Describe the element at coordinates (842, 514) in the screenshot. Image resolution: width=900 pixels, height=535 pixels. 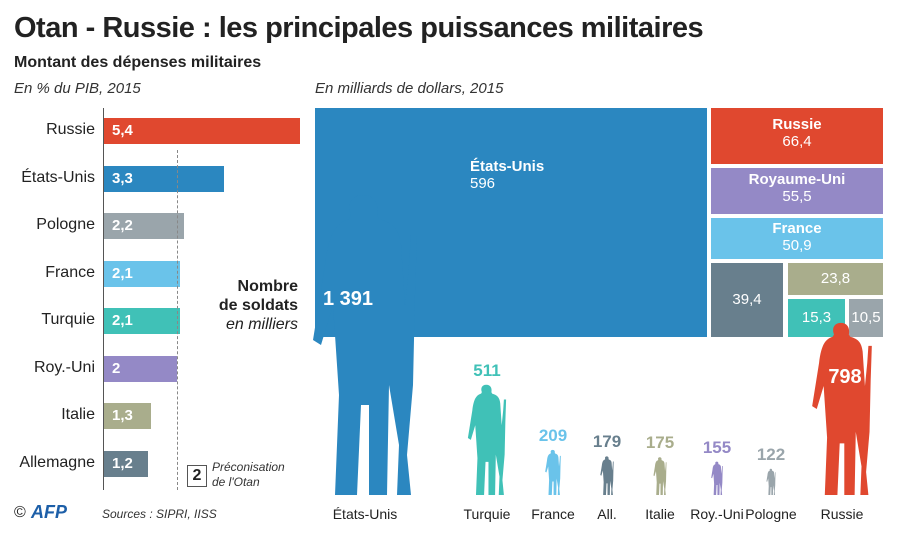
I see `soldier-country-label: Russie` at that location.